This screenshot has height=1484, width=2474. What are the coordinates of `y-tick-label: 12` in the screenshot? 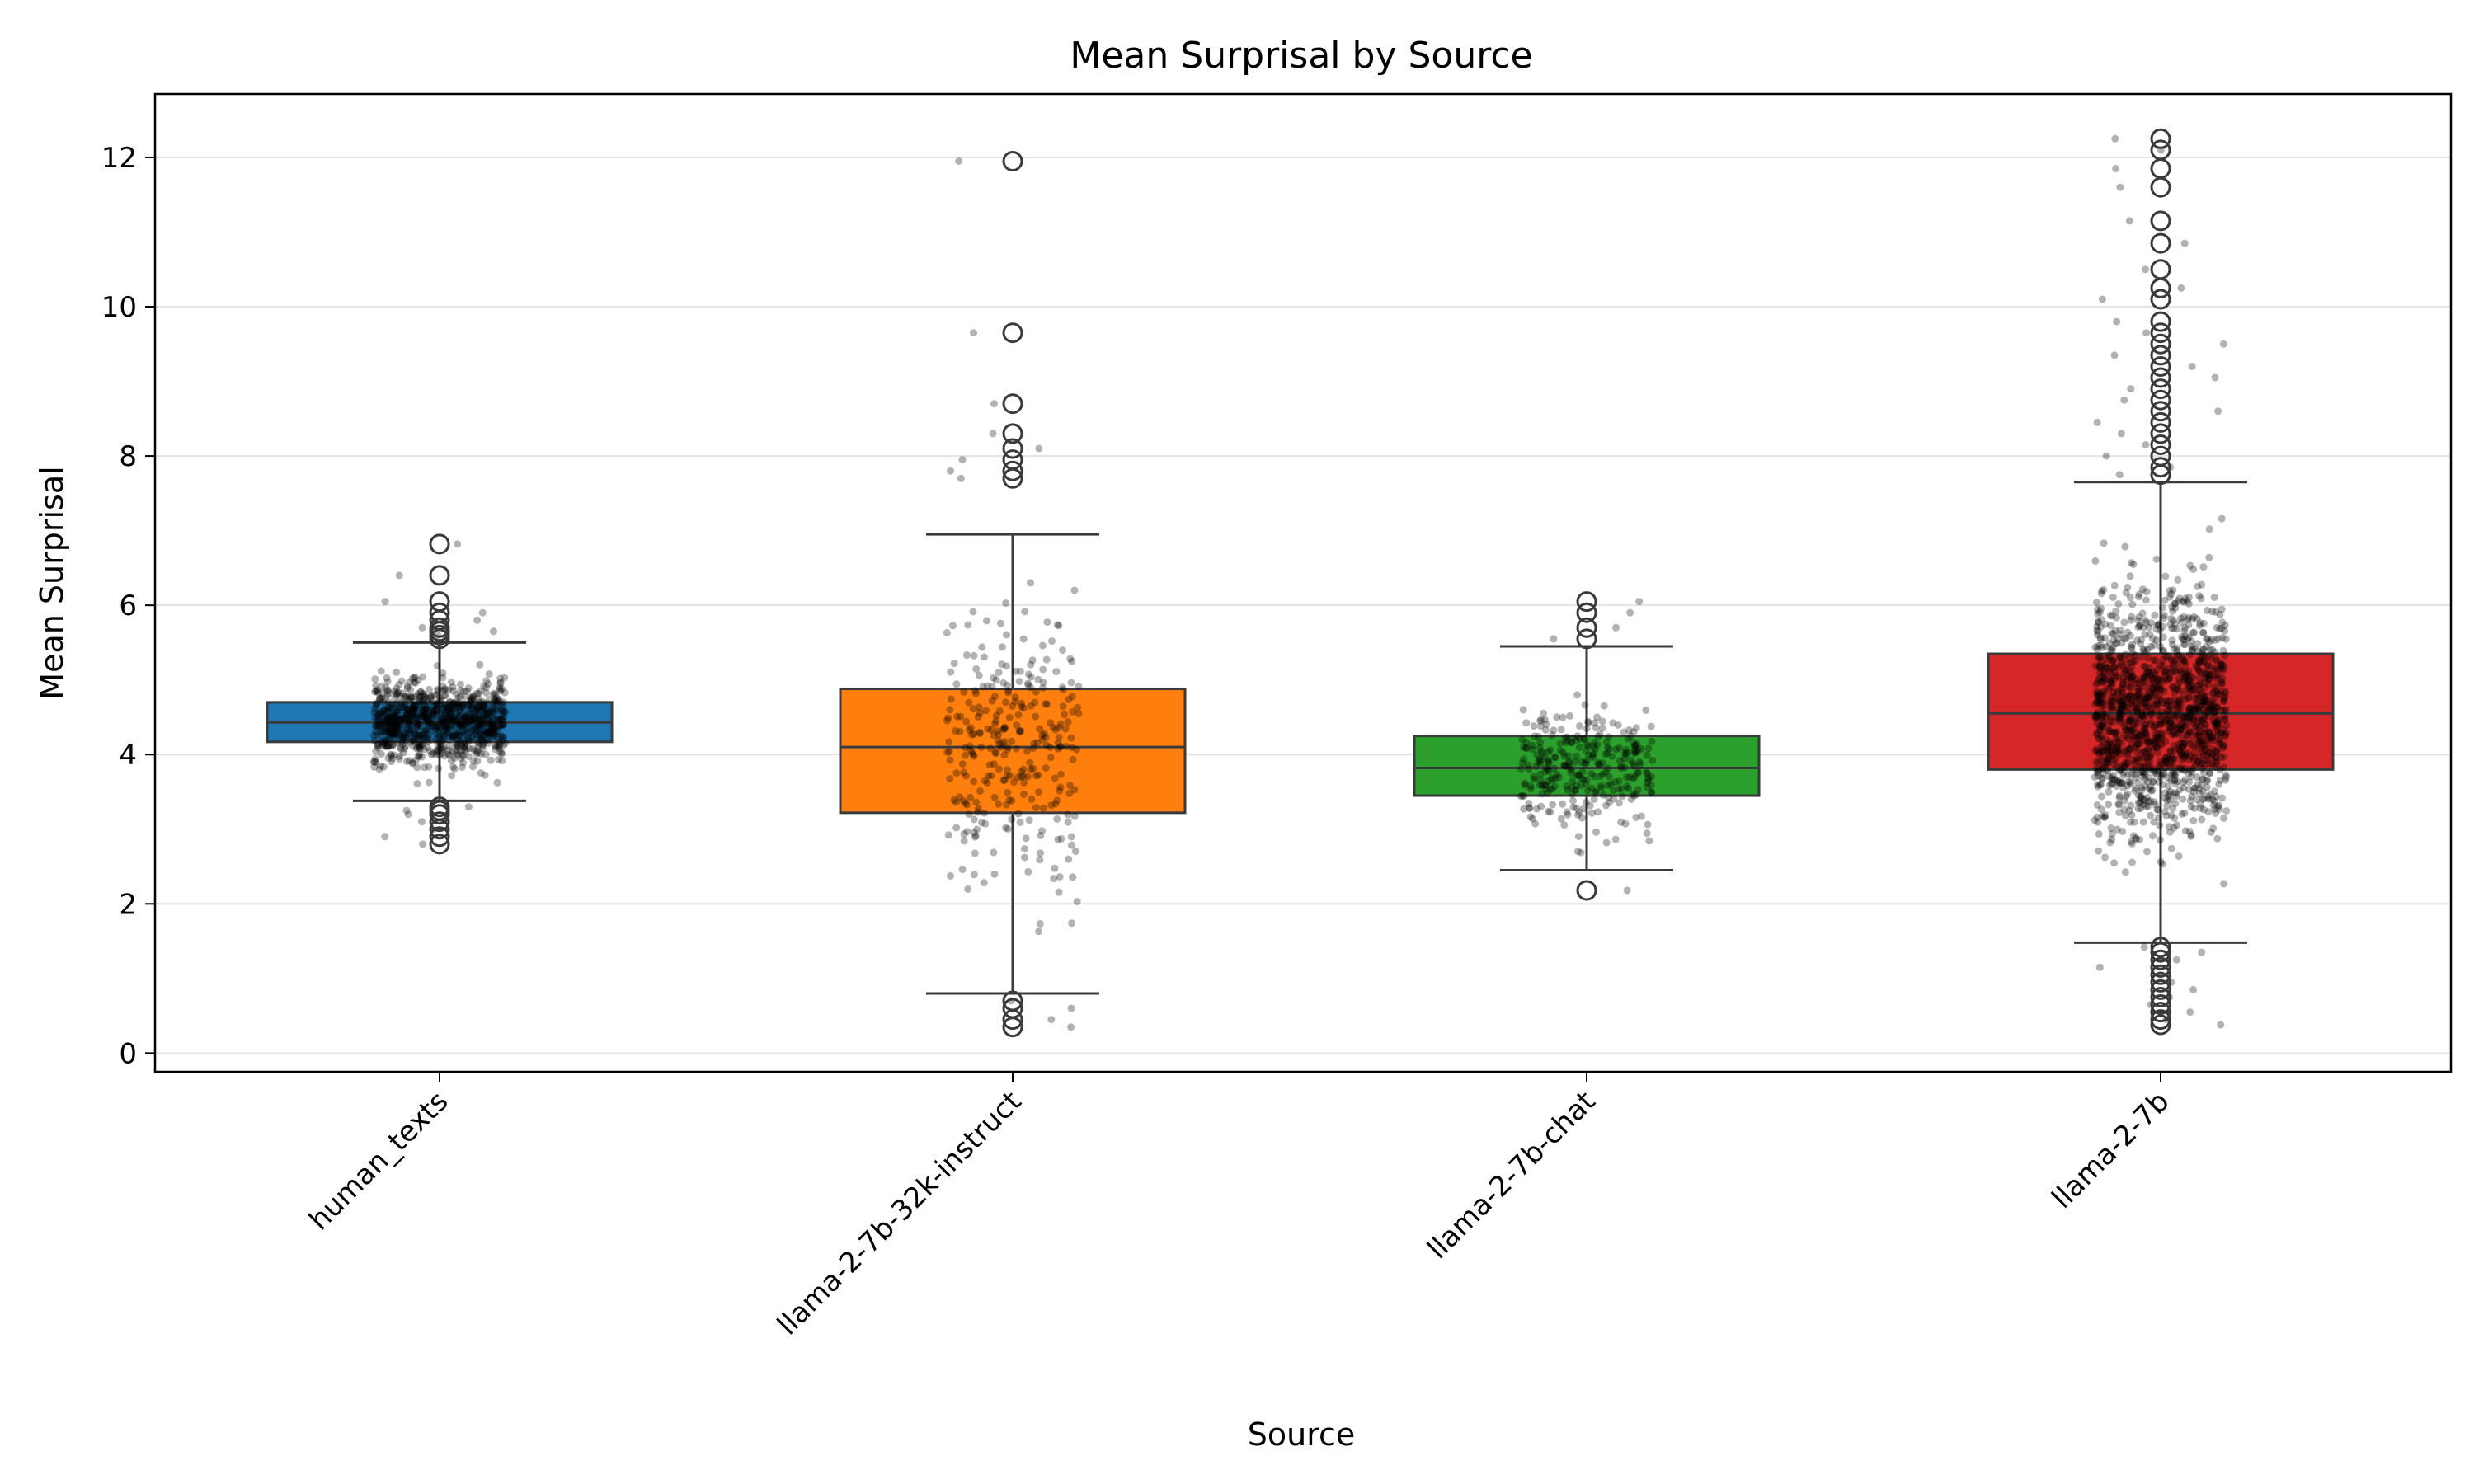 It's located at (119, 158).